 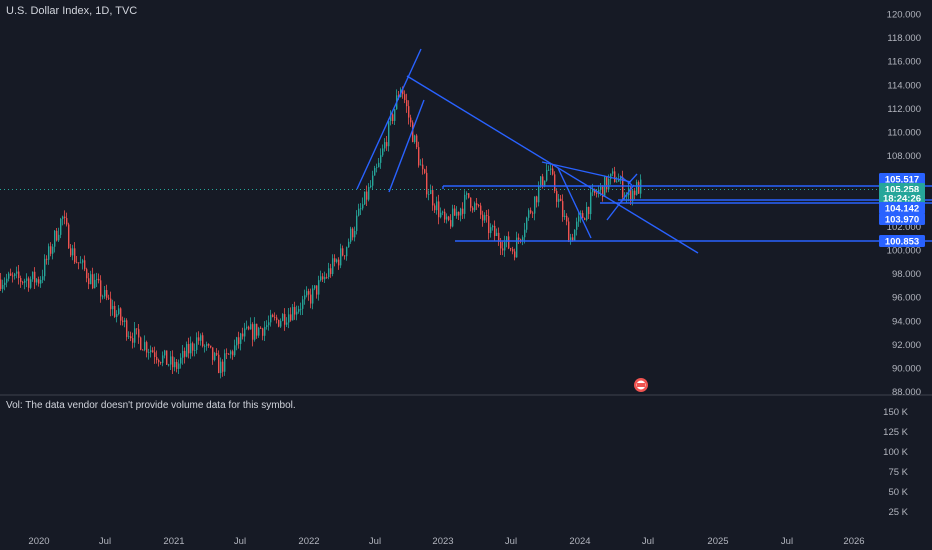 What do you see at coordinates (902, 208) in the screenshot?
I see `price-tag-box` at bounding box center [902, 208].